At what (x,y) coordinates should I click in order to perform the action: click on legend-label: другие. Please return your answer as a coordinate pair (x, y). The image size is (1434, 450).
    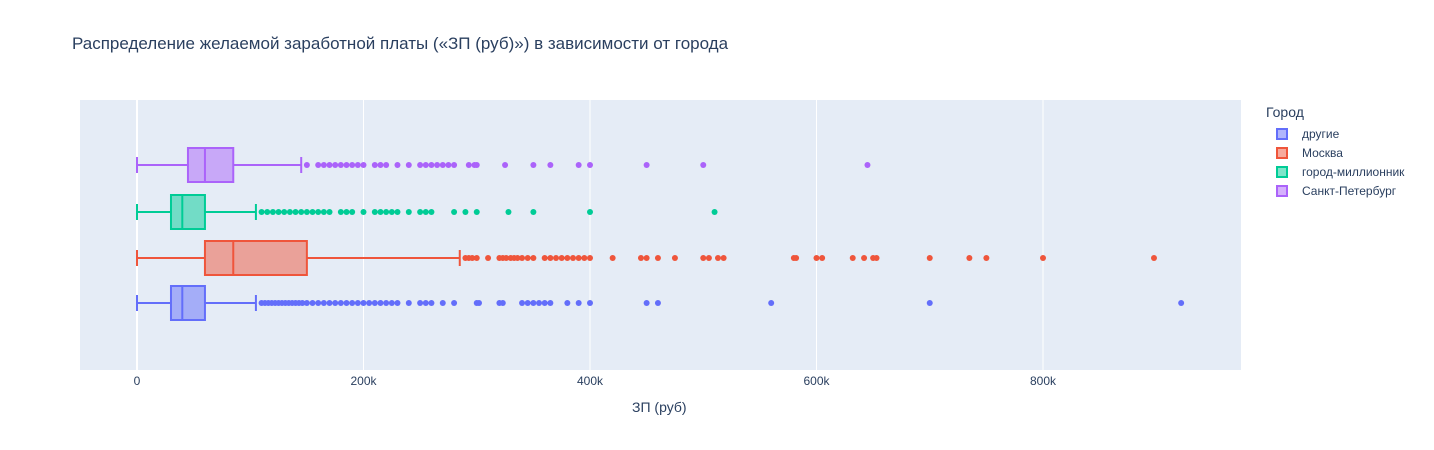
    Looking at the image, I should click on (1321, 133).